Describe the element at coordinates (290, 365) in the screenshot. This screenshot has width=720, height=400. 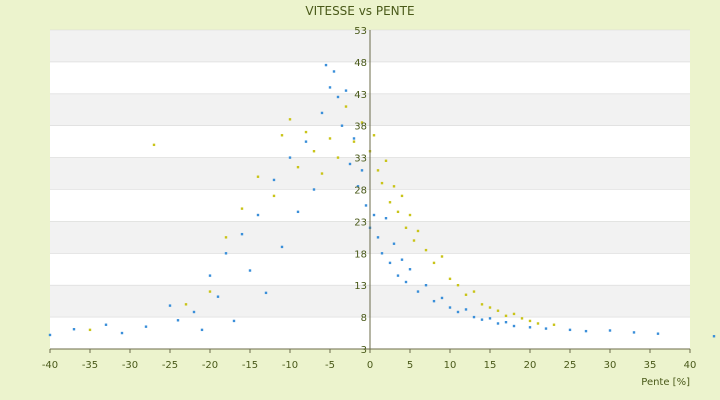
I see `x-tick-label: -10` at that location.